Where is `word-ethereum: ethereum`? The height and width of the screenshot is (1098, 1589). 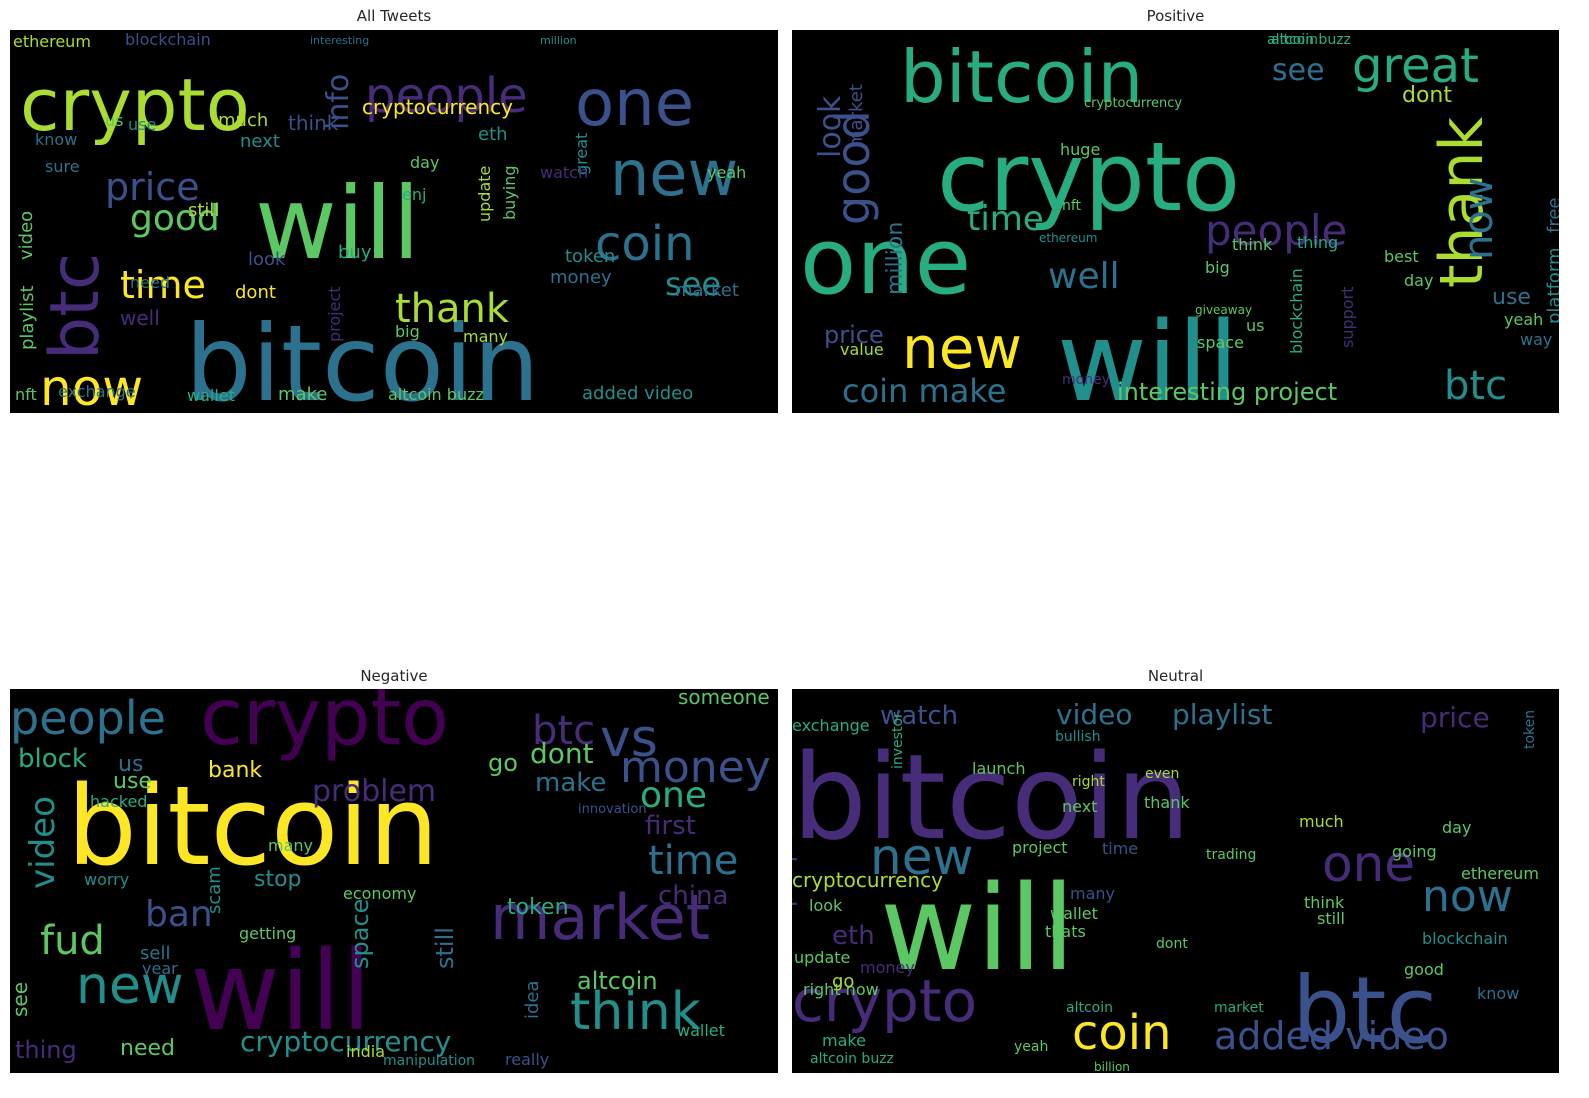 word-ethereum: ethereum is located at coordinates (1068, 238).